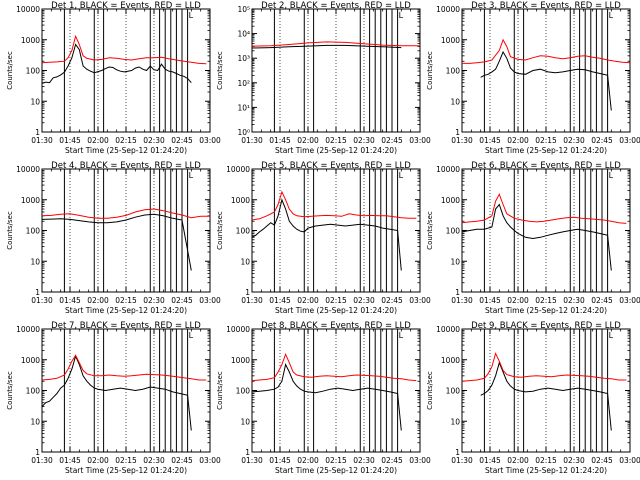 This screenshot has height=480, width=640. Describe the element at coordinates (243, 83) in the screenshot. I see `y-tick-label: 10²` at that location.